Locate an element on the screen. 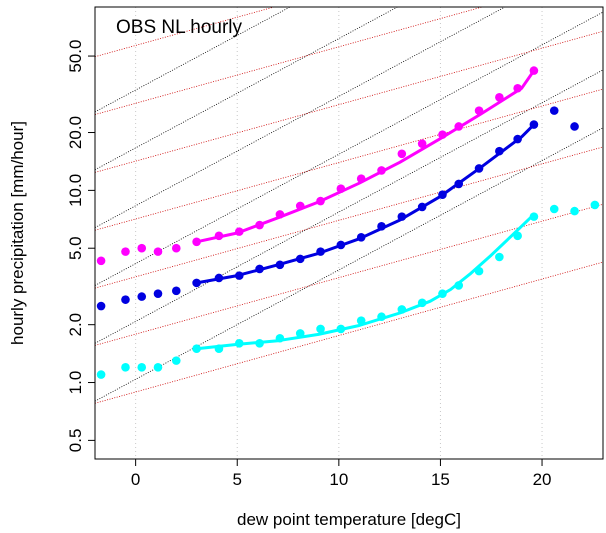 The image size is (606, 533). y-tick-label: 50.0 is located at coordinates (75, 56).